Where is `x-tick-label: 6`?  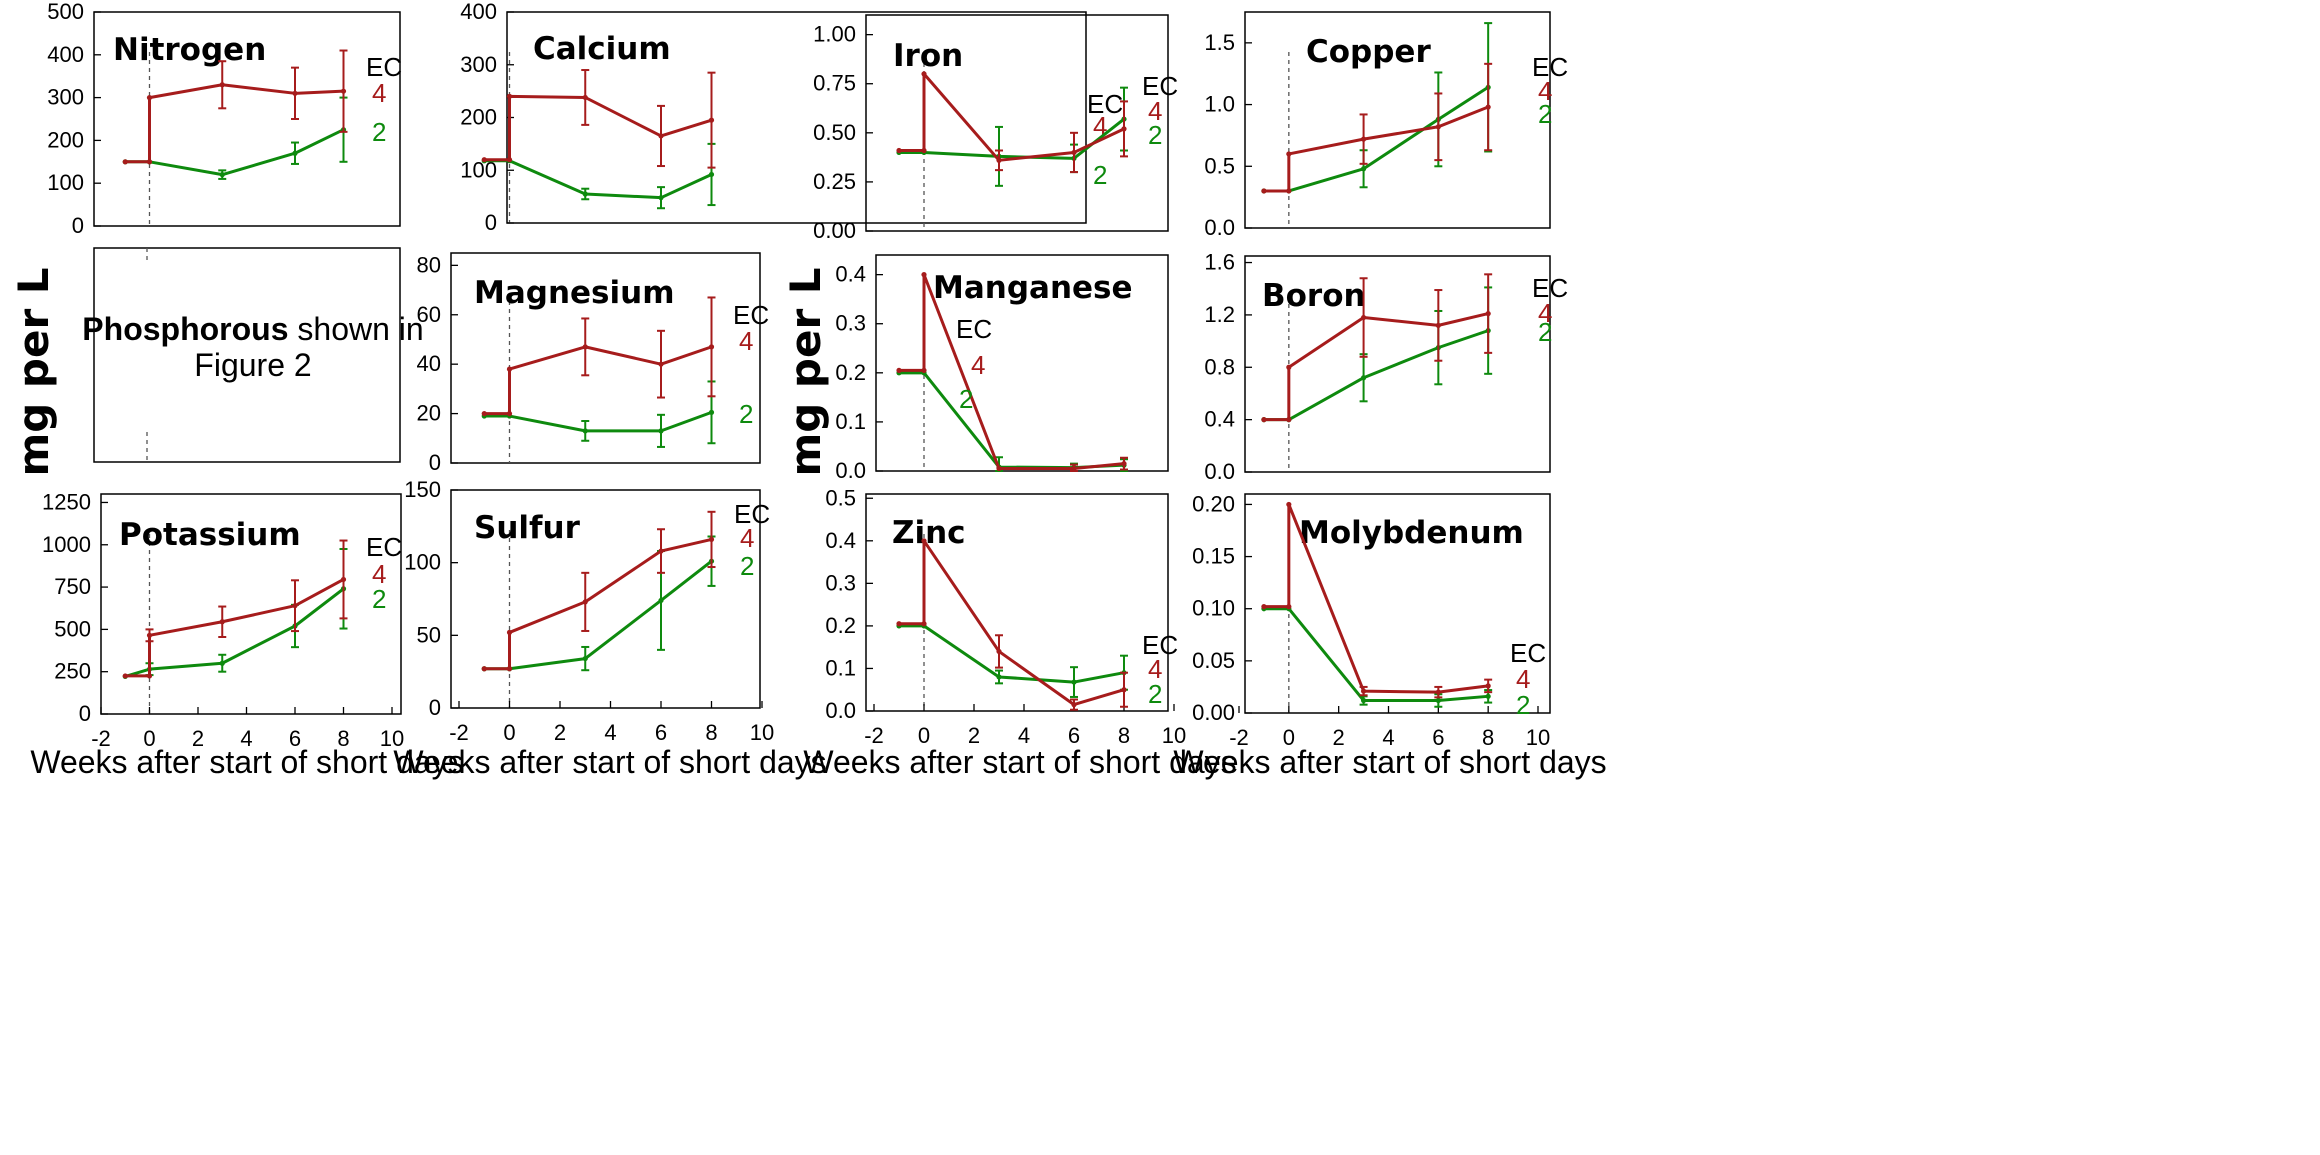
x-tick-label: 6 is located at coordinates (1438, 737).